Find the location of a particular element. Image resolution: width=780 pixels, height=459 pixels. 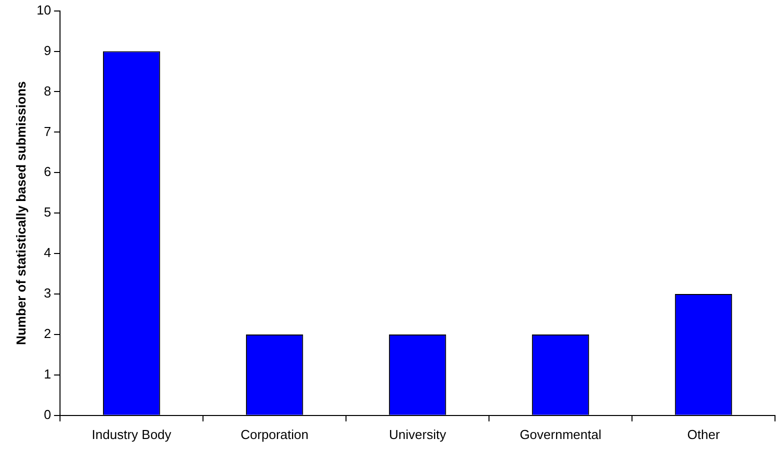

y-tick-label: 9 is located at coordinates (48, 50).